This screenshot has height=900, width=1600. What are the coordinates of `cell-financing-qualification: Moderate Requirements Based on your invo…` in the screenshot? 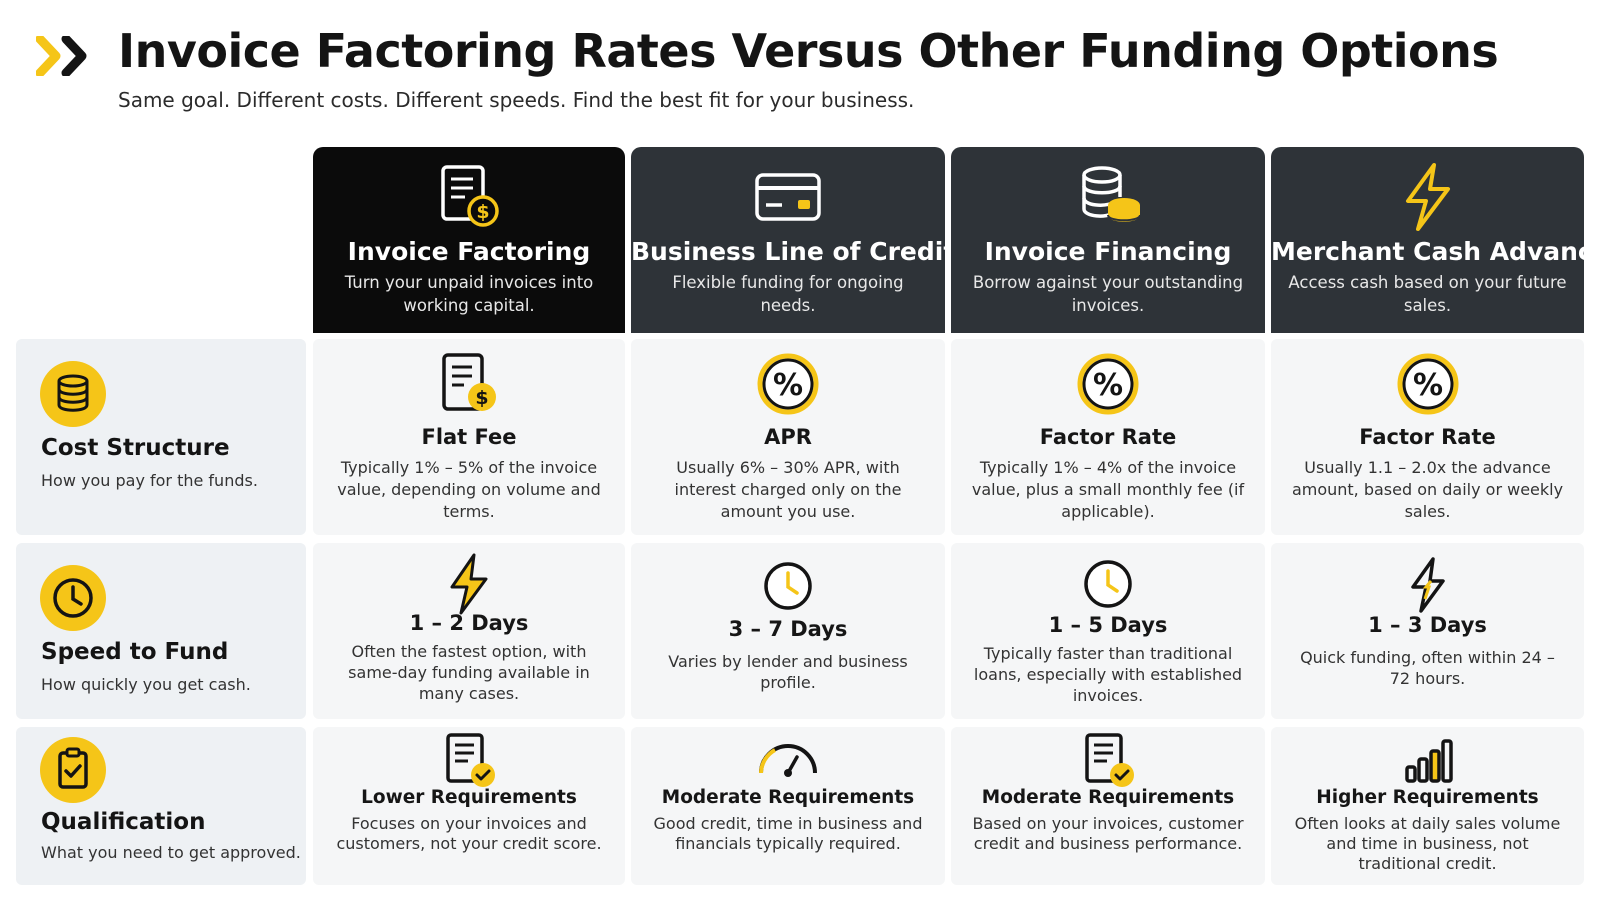 It's located at (1108, 806).